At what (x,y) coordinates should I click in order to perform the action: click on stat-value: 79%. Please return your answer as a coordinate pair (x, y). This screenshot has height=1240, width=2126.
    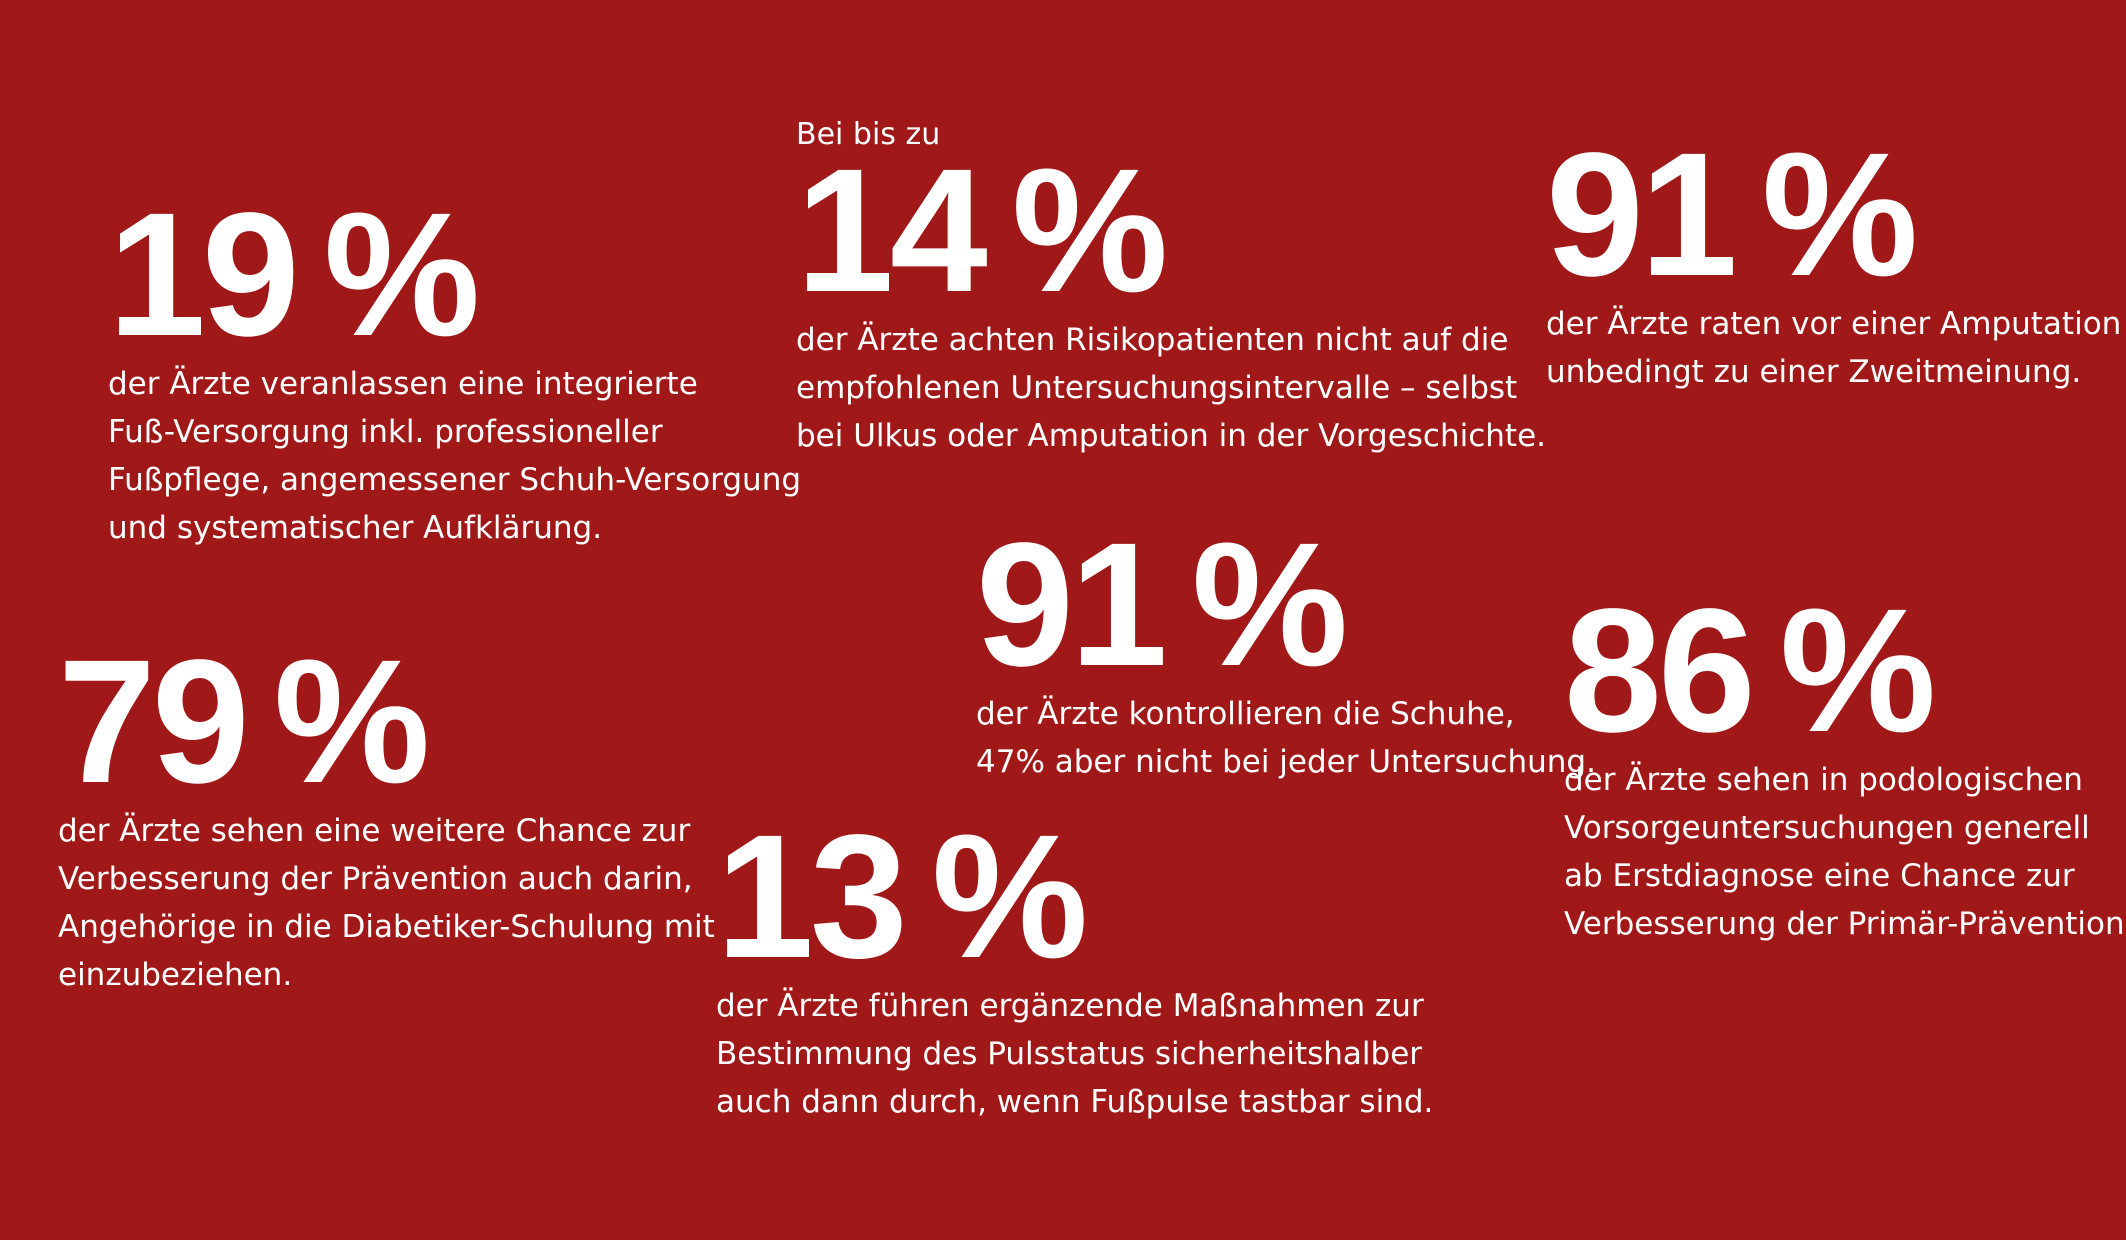
    Looking at the image, I should click on (386, 722).